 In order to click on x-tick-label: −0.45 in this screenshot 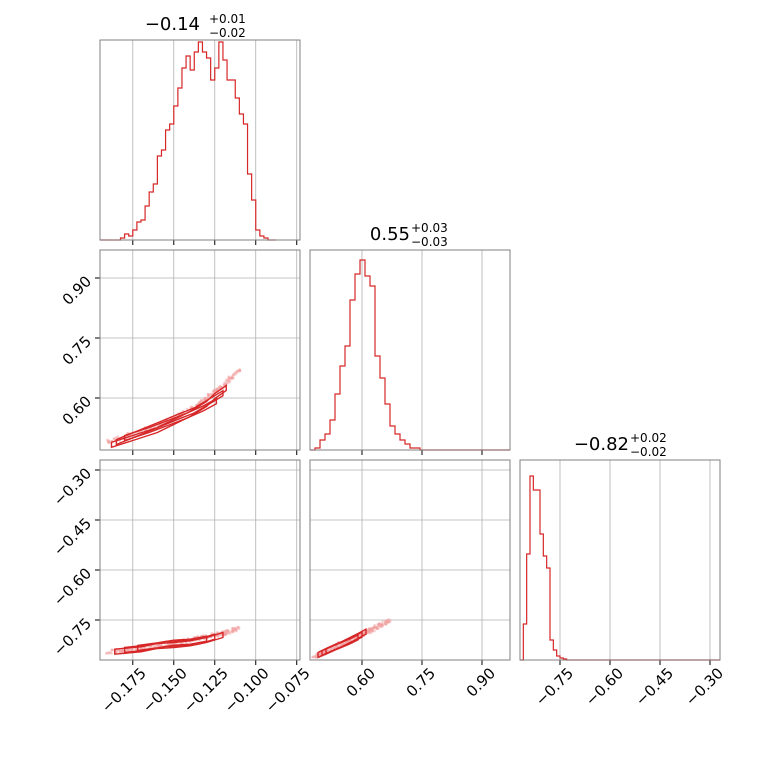, I will do `click(654, 686)`.